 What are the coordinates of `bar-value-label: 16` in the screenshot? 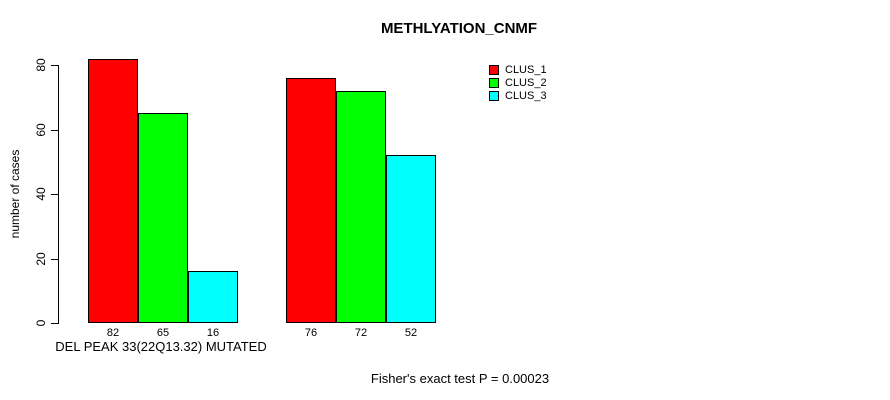 It's located at (213, 333).